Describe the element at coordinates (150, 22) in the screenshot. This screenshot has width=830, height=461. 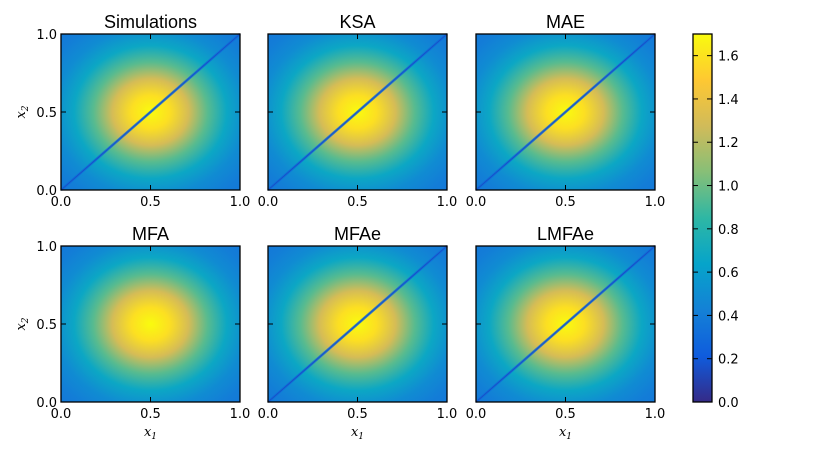
I see `panel-title: Simulations` at that location.